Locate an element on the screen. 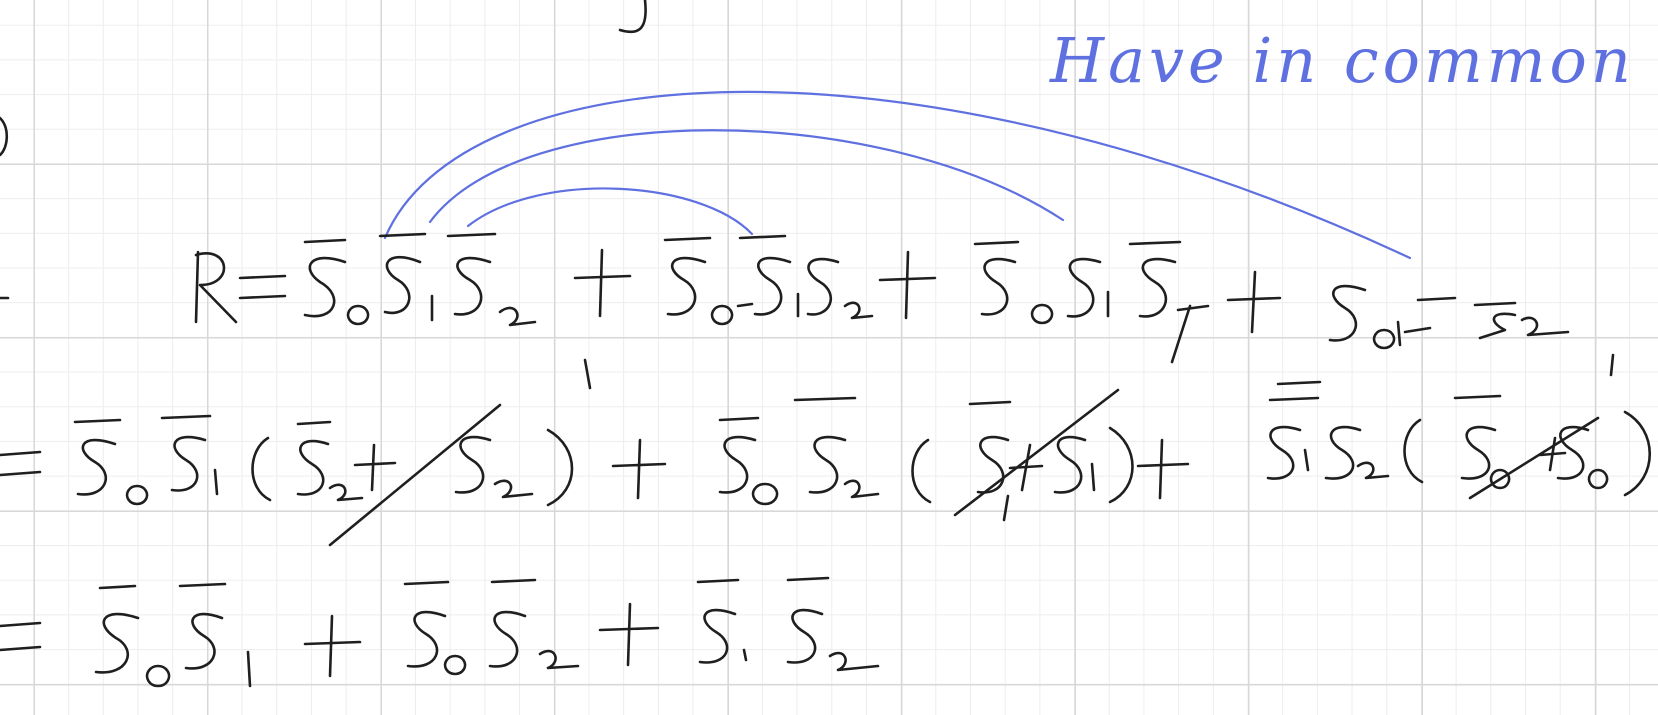 The image size is (1658, 715). arc-middle is located at coordinates (746, 176).